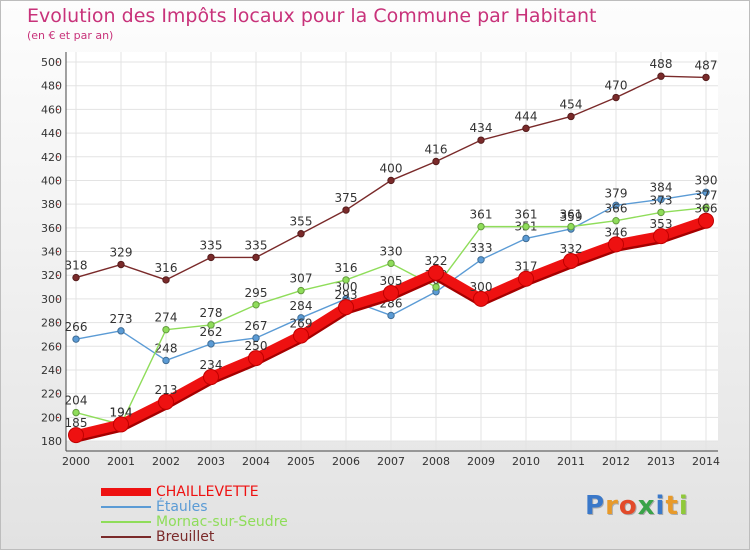  I want to click on x-tick-label: 2000, so click(76, 461).